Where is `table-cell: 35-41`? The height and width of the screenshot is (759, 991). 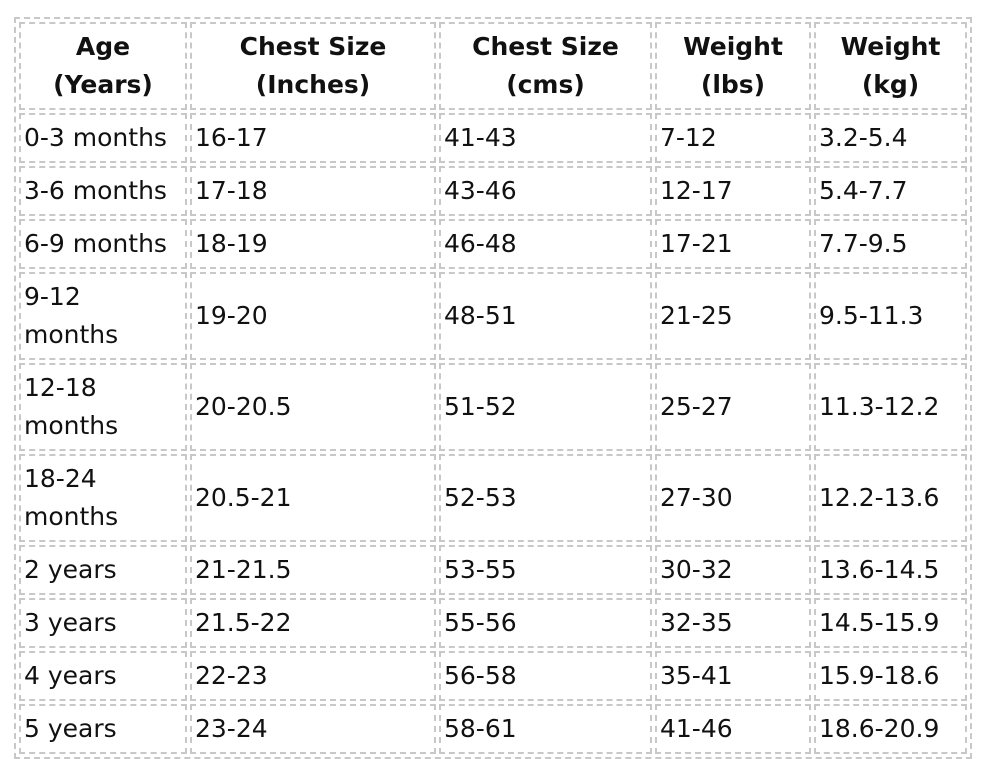
table-cell: 35-41 is located at coordinates (733, 676).